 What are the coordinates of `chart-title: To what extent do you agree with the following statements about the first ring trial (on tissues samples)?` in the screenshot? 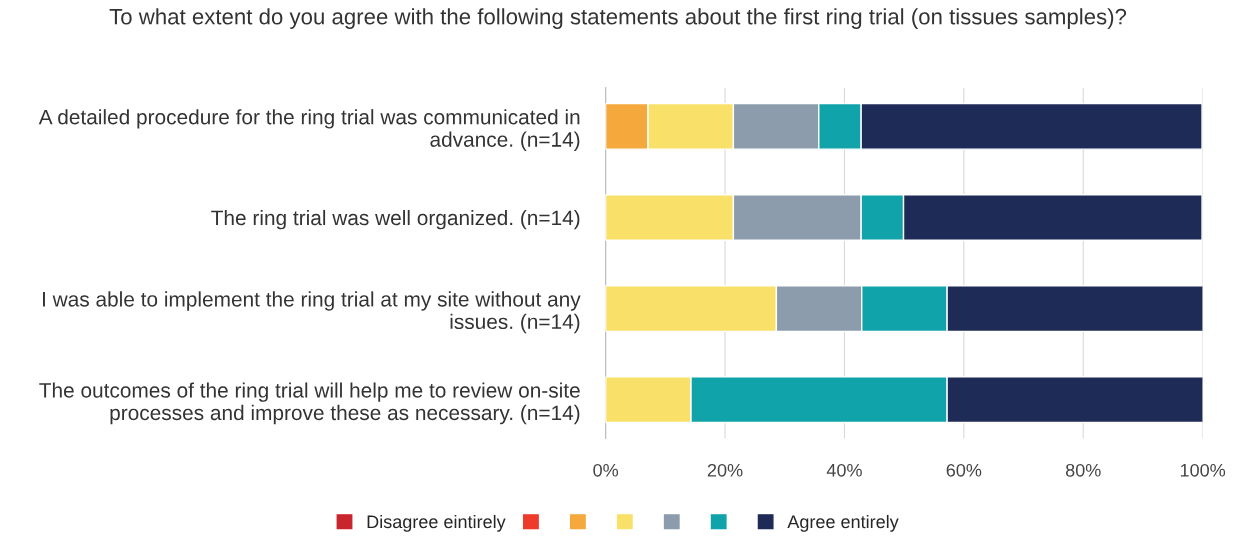 It's located at (618, 18).